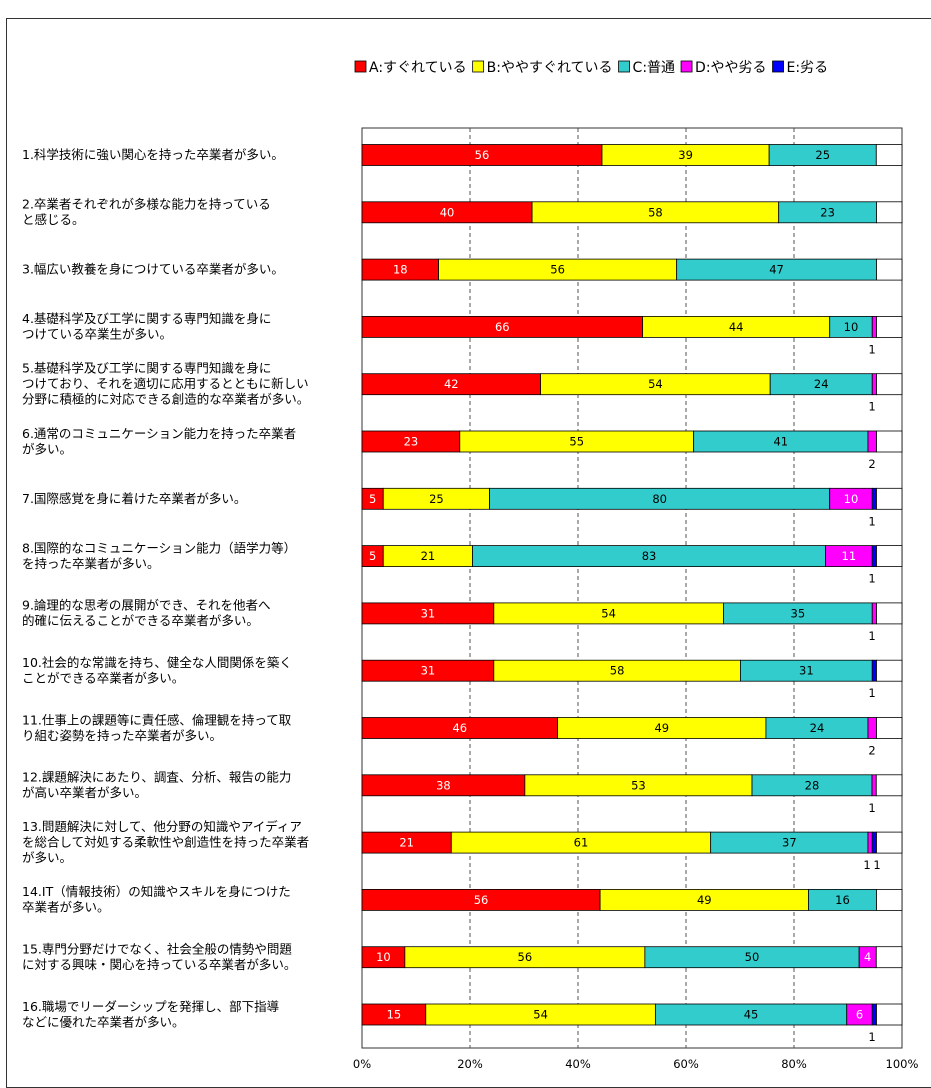 The height and width of the screenshot is (1088, 931). Describe the element at coordinates (867, 957) in the screenshot. I see `data-label: 4` at that location.